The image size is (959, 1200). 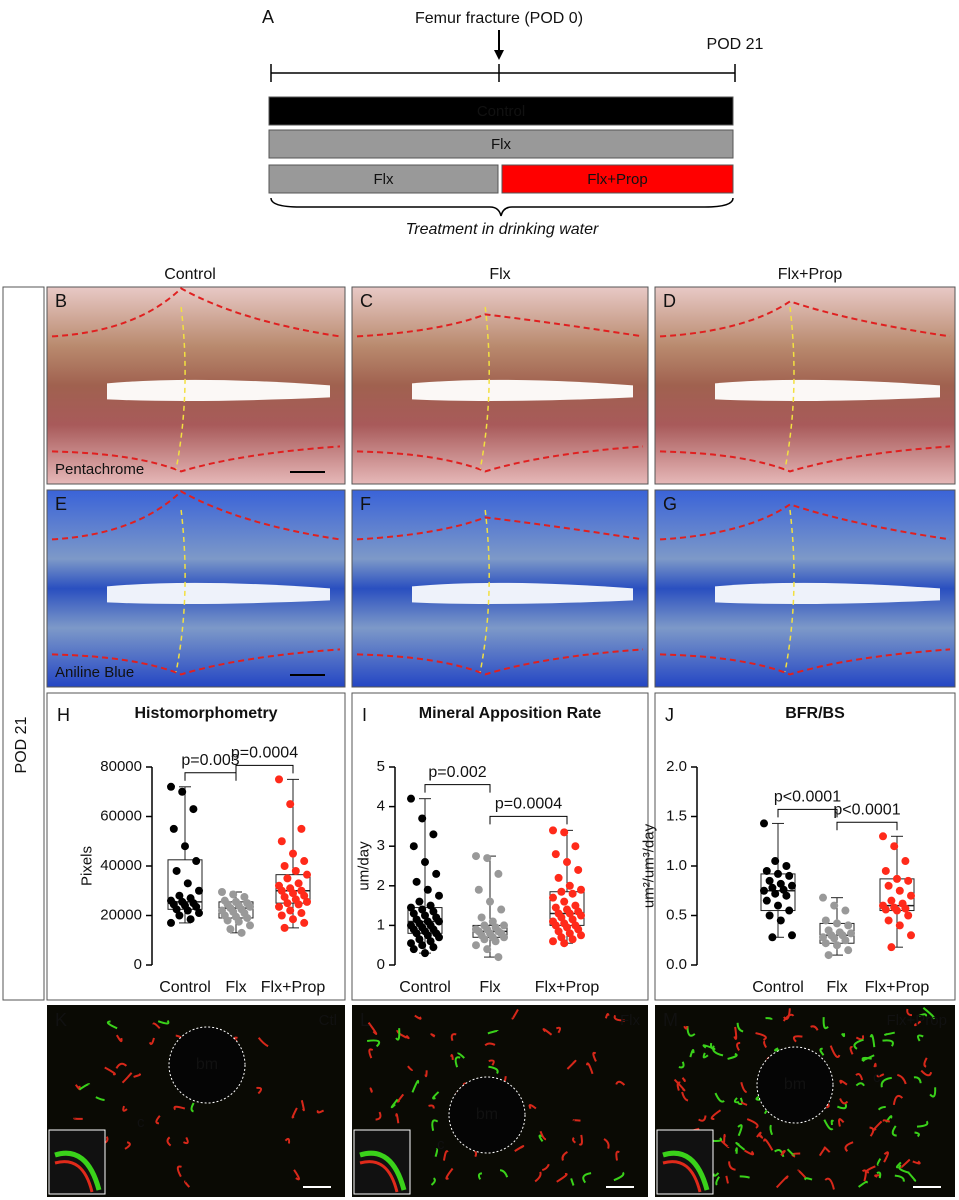 I want to click on fracture-line, so click(x=484, y=591).